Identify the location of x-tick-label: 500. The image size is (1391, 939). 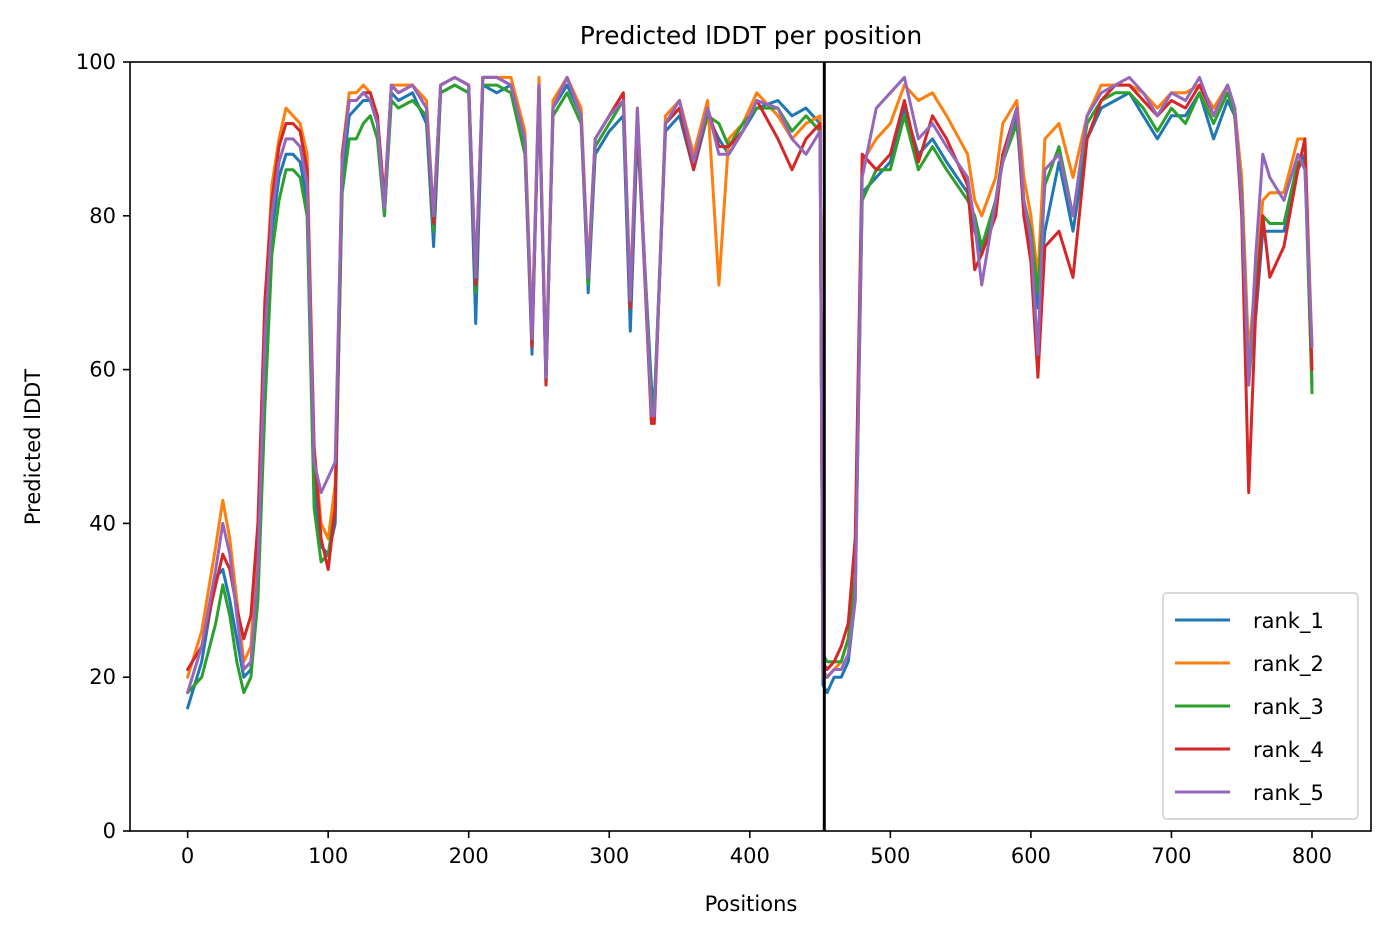
(890, 856).